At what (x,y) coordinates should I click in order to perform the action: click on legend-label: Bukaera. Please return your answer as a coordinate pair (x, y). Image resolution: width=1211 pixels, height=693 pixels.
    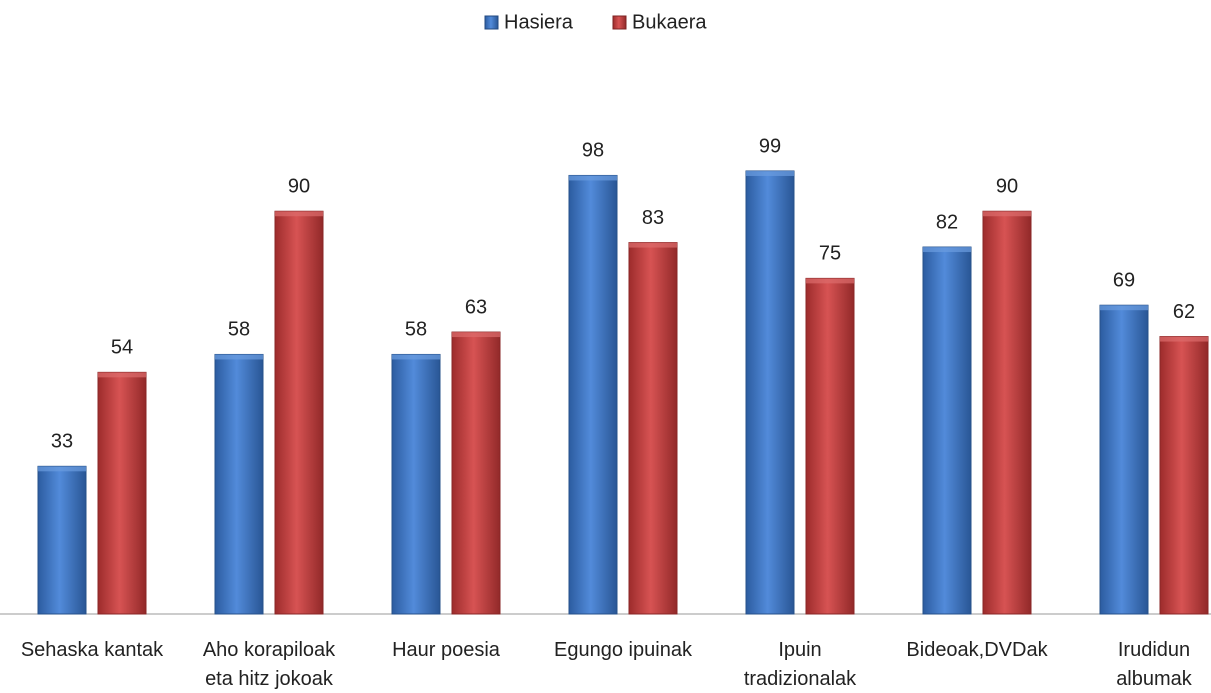
    Looking at the image, I should click on (669, 22).